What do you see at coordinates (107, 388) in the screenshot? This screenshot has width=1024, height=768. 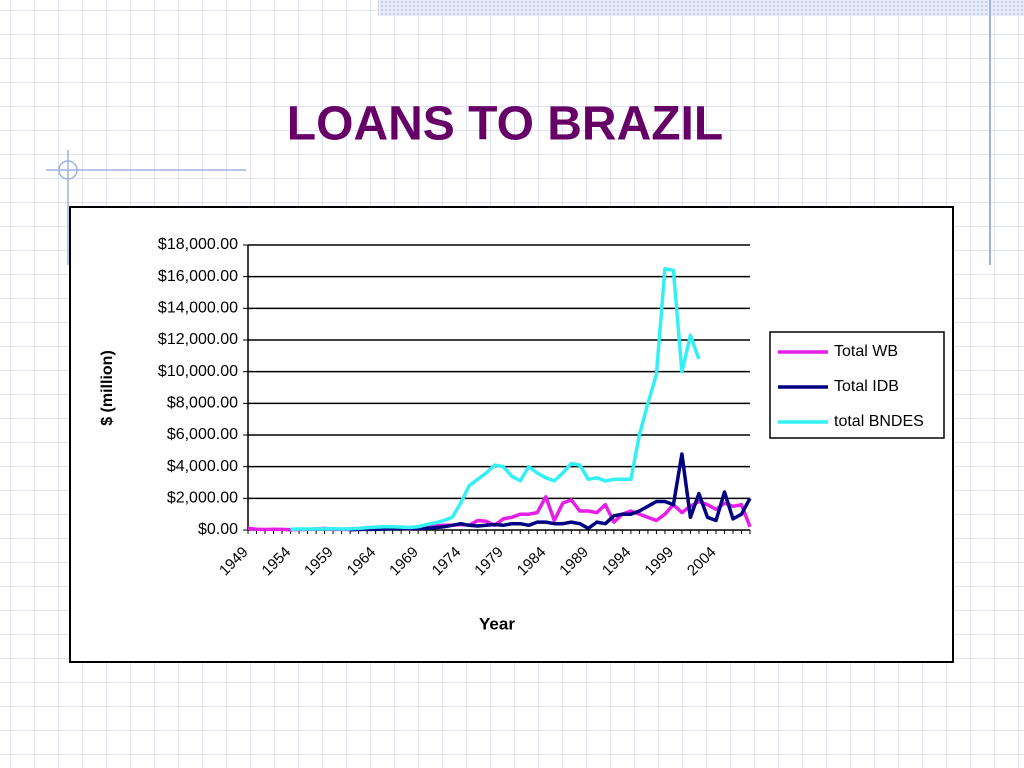 I see `y-axis-title: $ (million)` at bounding box center [107, 388].